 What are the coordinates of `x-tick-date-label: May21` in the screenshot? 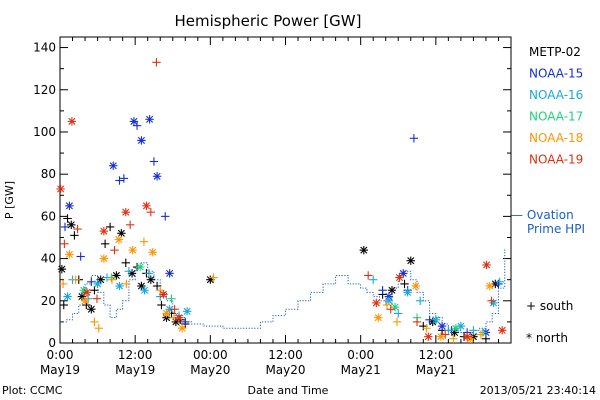 It's located at (436, 370).